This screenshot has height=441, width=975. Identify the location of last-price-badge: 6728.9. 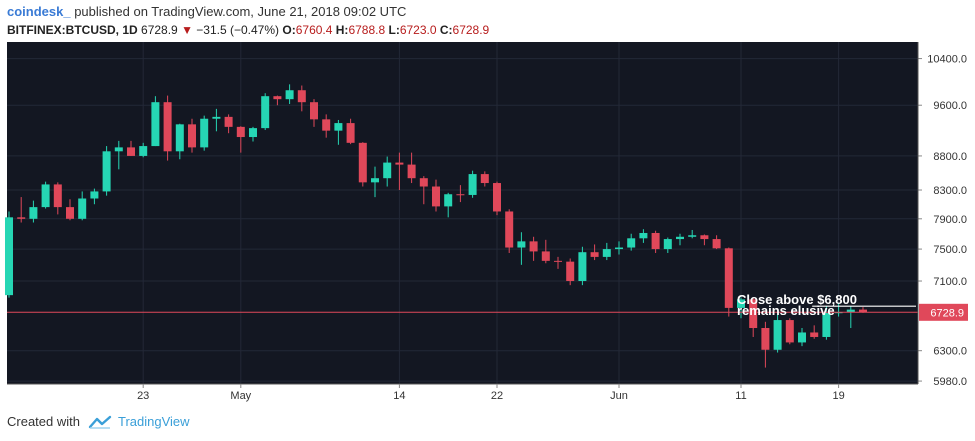
(943, 312).